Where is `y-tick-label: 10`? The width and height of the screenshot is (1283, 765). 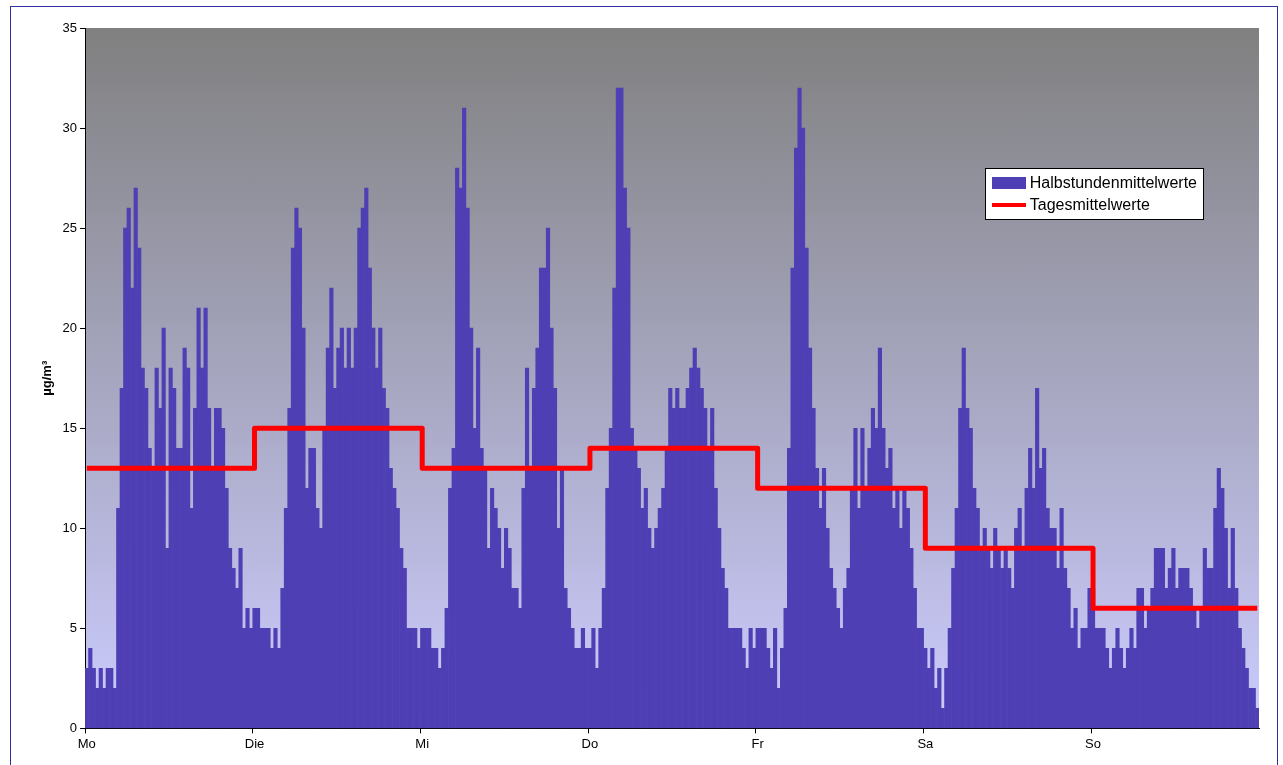 y-tick-label: 10 is located at coordinates (70, 527).